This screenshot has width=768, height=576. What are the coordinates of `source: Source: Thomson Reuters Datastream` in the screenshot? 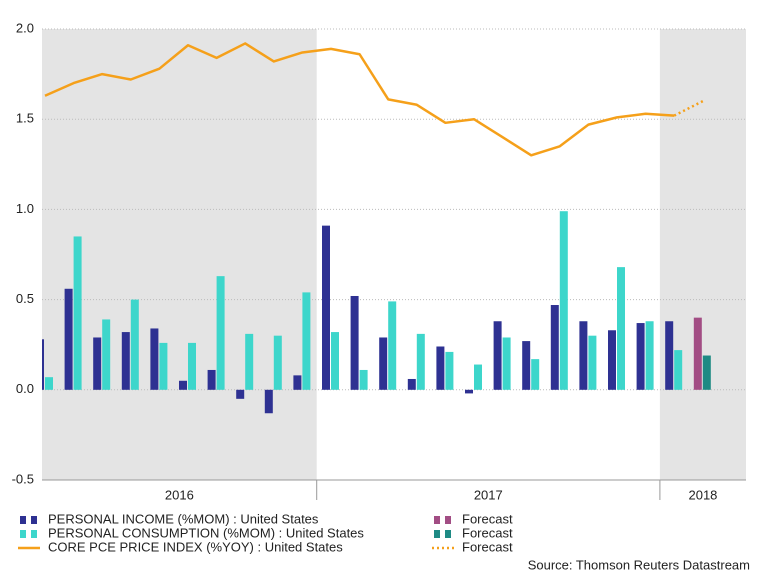 It's located at (639, 564).